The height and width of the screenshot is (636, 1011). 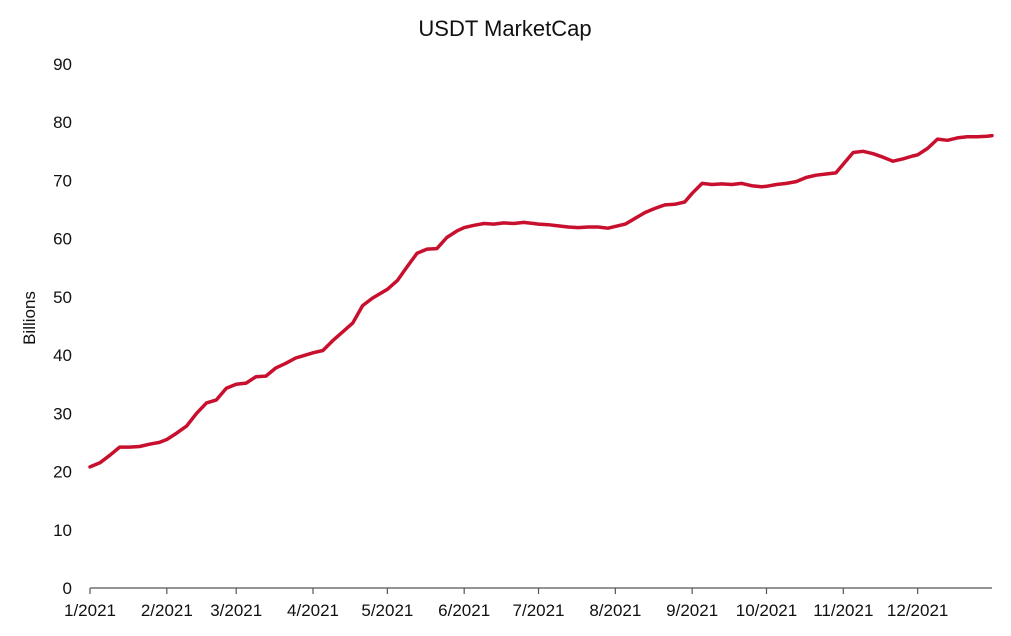 I want to click on x-tick-label: 4/2021, so click(x=313, y=610).